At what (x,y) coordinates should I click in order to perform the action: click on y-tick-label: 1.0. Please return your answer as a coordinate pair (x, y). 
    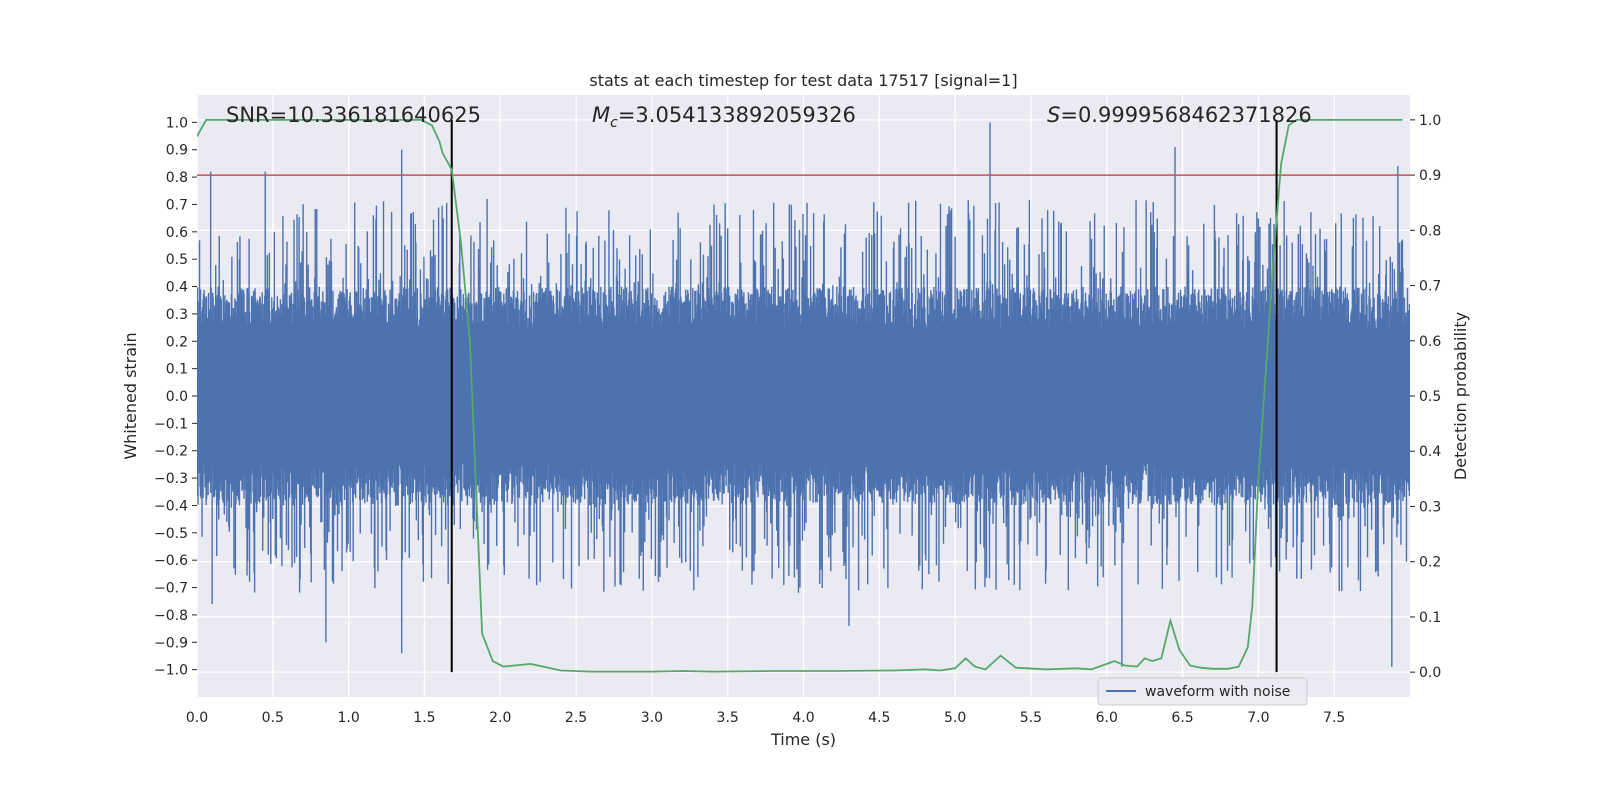
    Looking at the image, I should click on (177, 123).